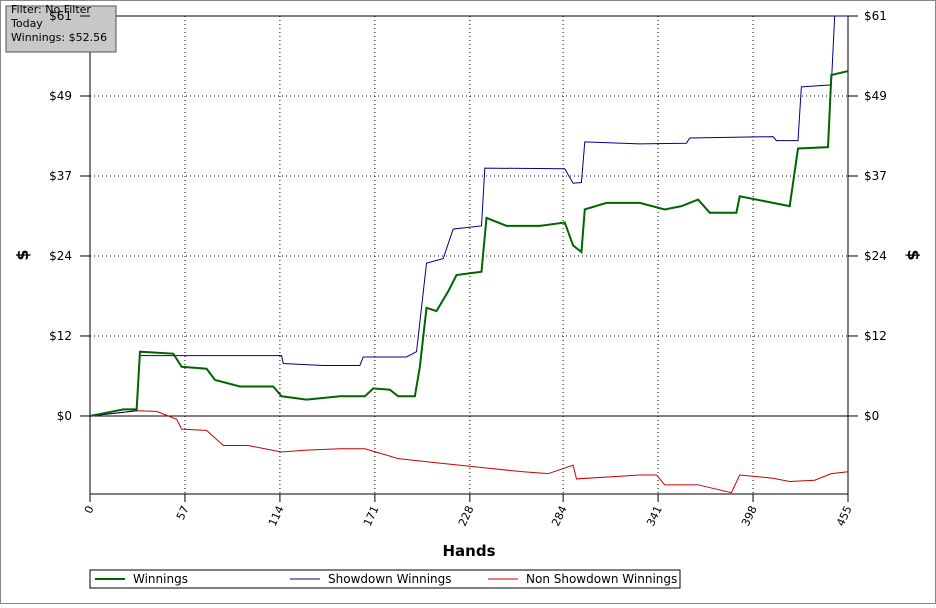 The width and height of the screenshot is (936, 608). What do you see at coordinates (875, 256) in the screenshot?
I see `y2-tick-label: $24` at bounding box center [875, 256].